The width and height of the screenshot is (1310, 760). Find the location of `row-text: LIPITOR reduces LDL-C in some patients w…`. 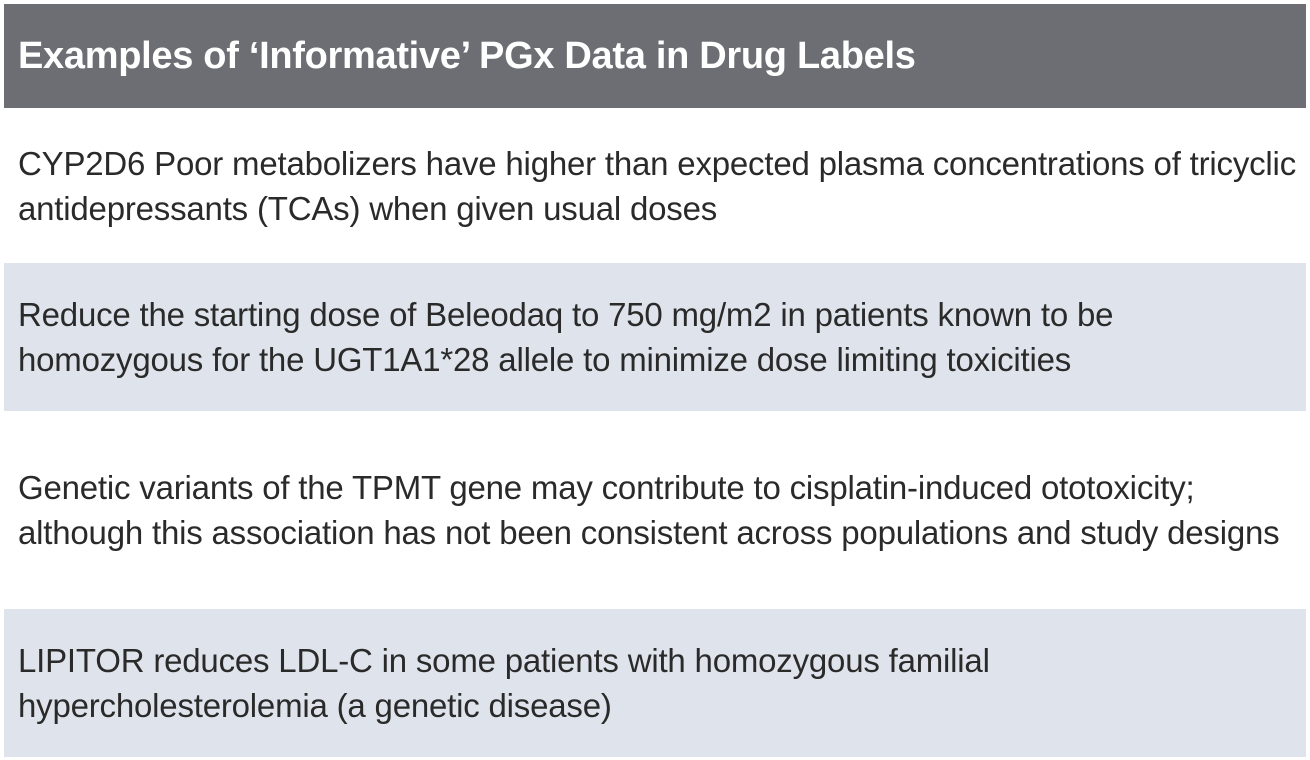

row-text: LIPITOR reduces LDL-C in some patients w… is located at coordinates (504, 683).